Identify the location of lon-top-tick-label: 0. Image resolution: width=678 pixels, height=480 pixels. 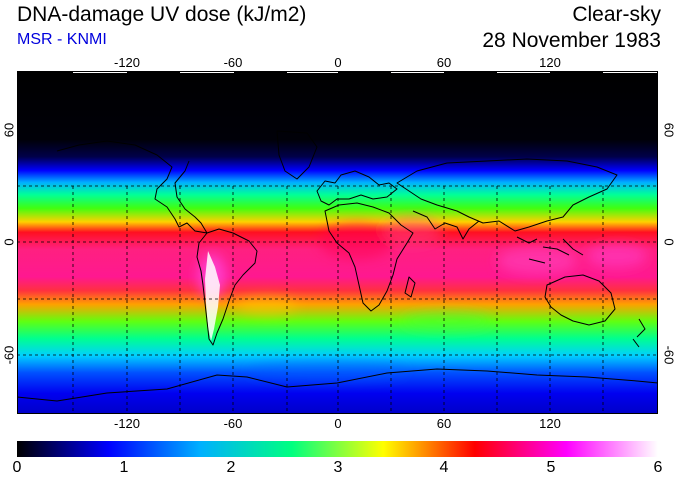
(338, 62).